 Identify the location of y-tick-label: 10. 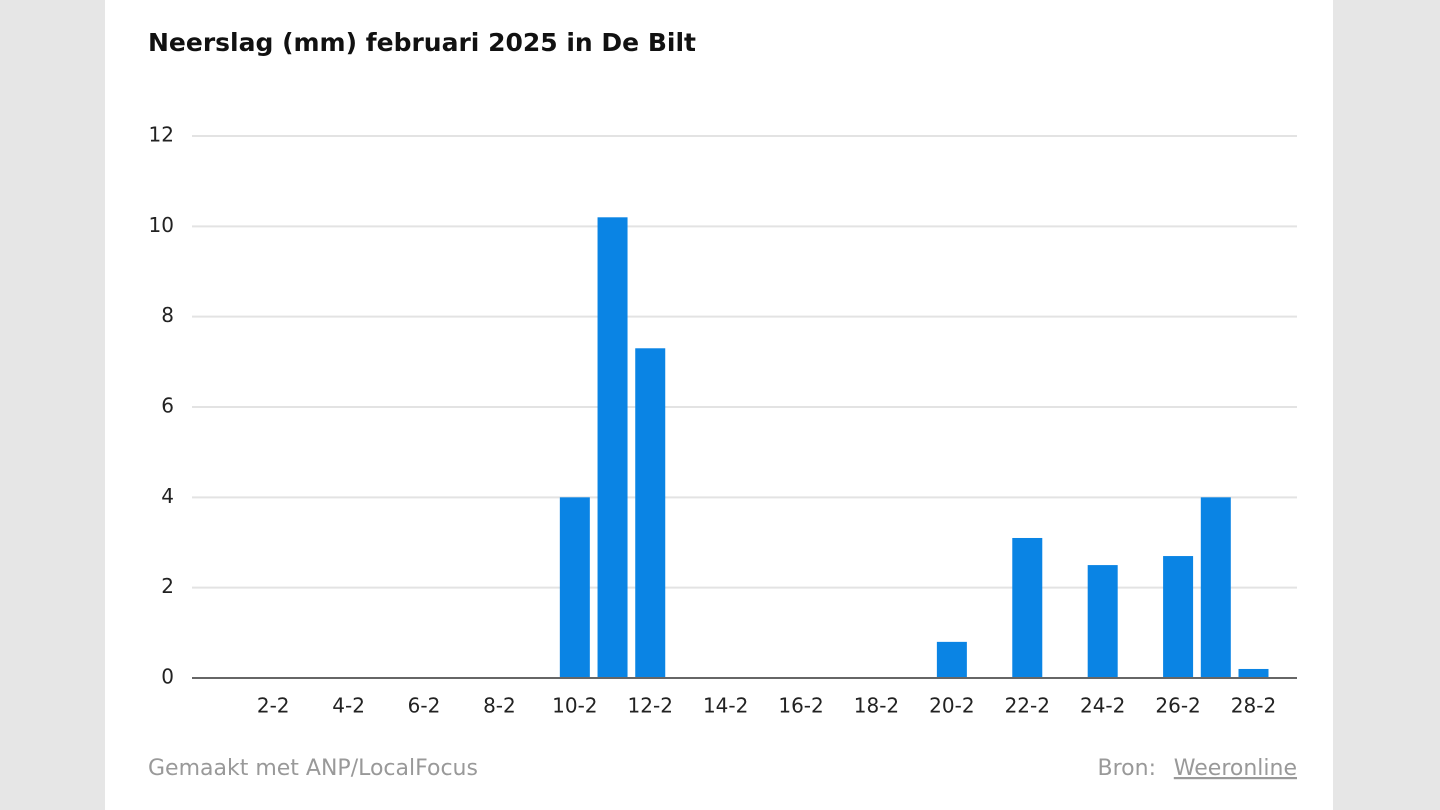
(161, 225).